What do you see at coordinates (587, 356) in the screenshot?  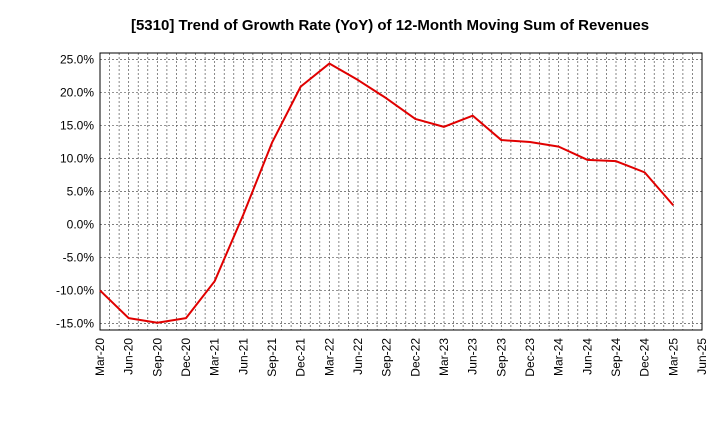 I see `x-tick-label: Jun-24` at bounding box center [587, 356].